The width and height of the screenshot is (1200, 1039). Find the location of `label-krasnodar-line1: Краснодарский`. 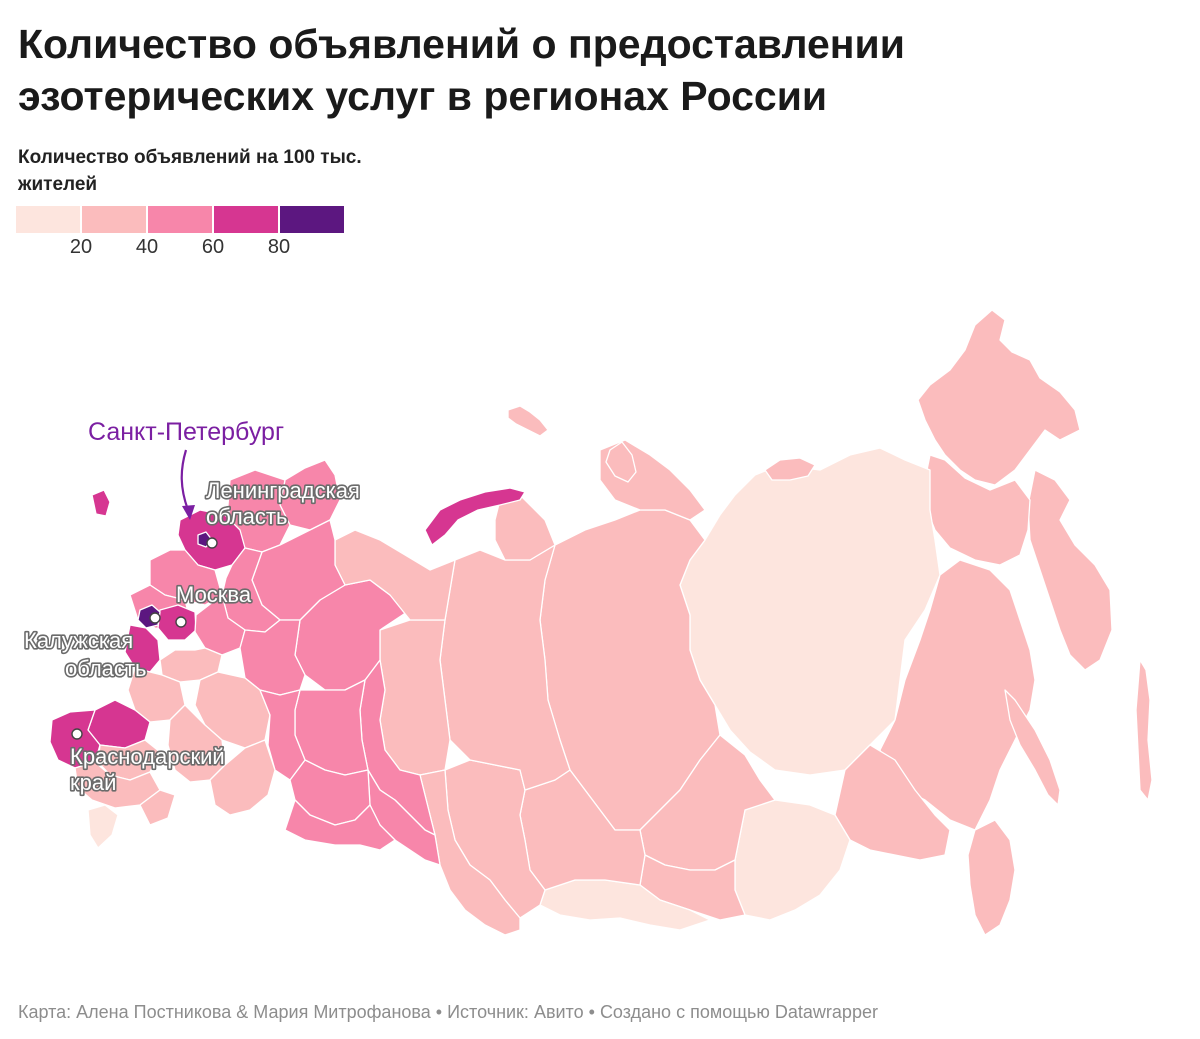

label-krasnodar-line1: Краснодарский is located at coordinates (147, 756).